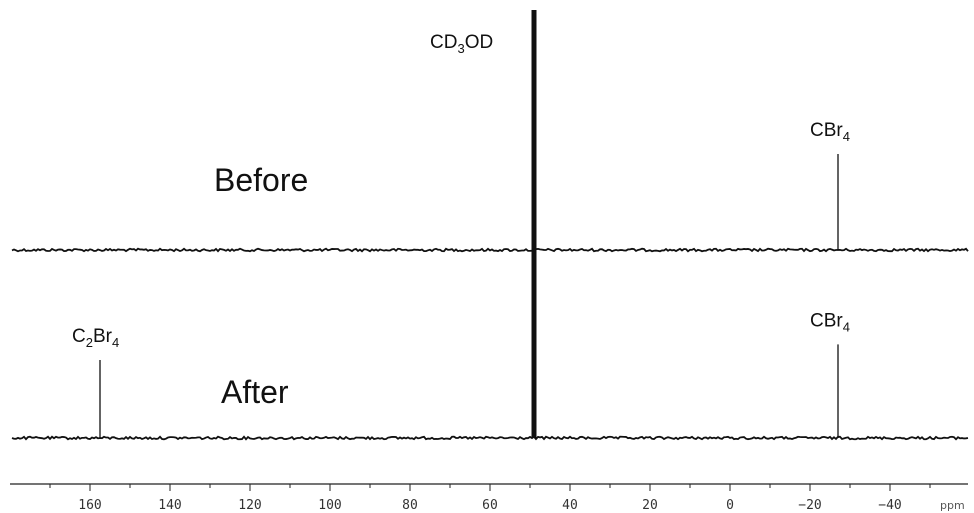 This screenshot has height=513, width=974. What do you see at coordinates (490, 250) in the screenshot?
I see `baseline-before` at bounding box center [490, 250].